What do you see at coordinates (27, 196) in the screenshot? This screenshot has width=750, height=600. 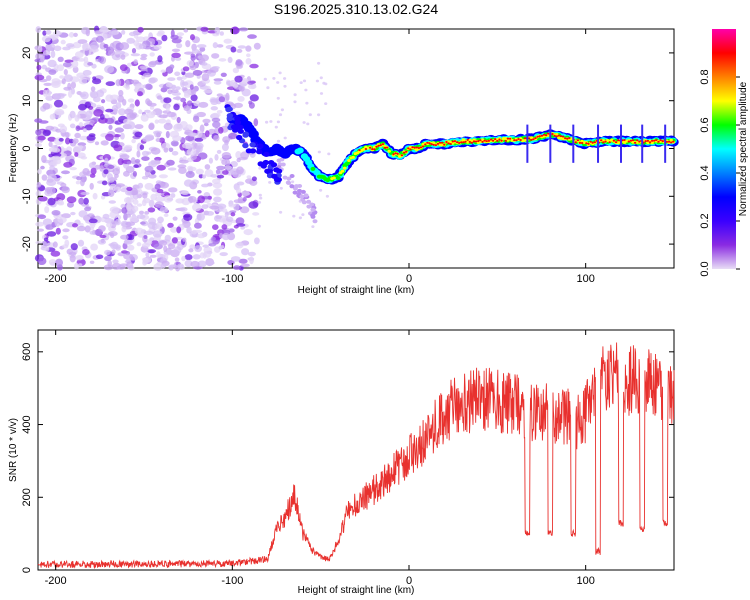 I see `spectrogram-y-tick-label: -10` at bounding box center [27, 196].